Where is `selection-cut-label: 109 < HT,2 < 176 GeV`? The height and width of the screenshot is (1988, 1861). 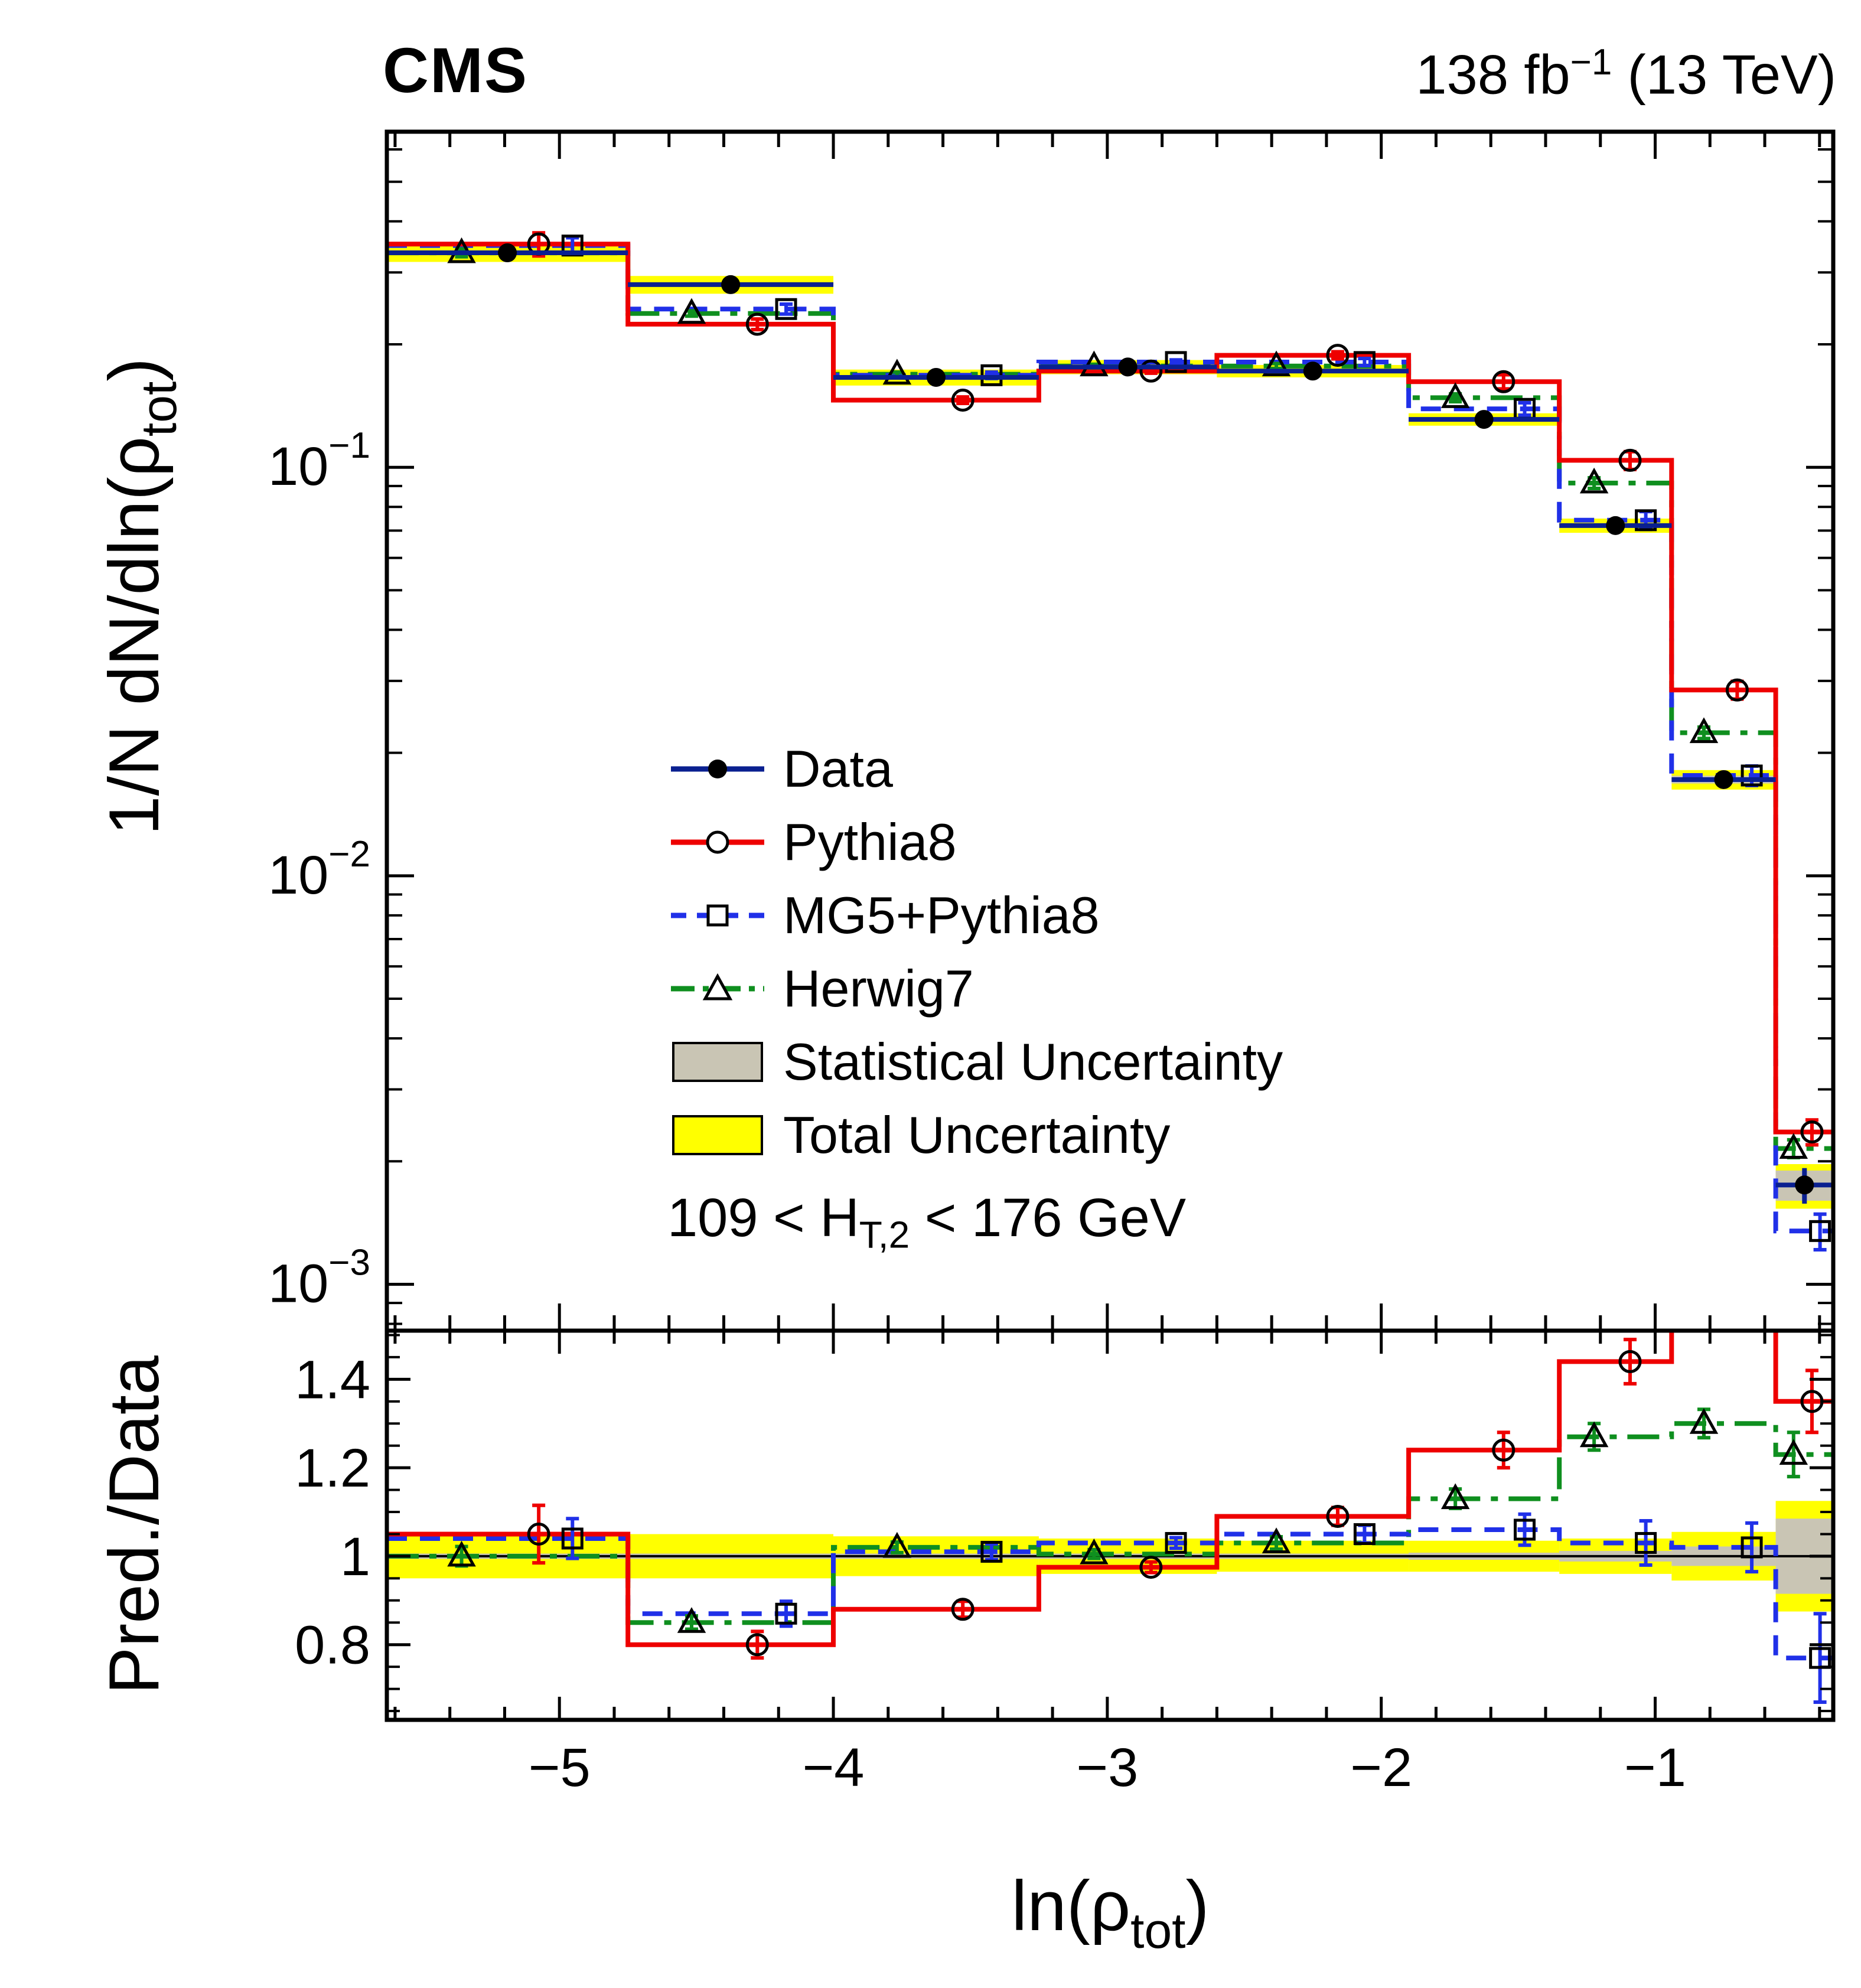
selection-cut-label: 109 < HT,2 < 176 GeV is located at coordinates (927, 1222).